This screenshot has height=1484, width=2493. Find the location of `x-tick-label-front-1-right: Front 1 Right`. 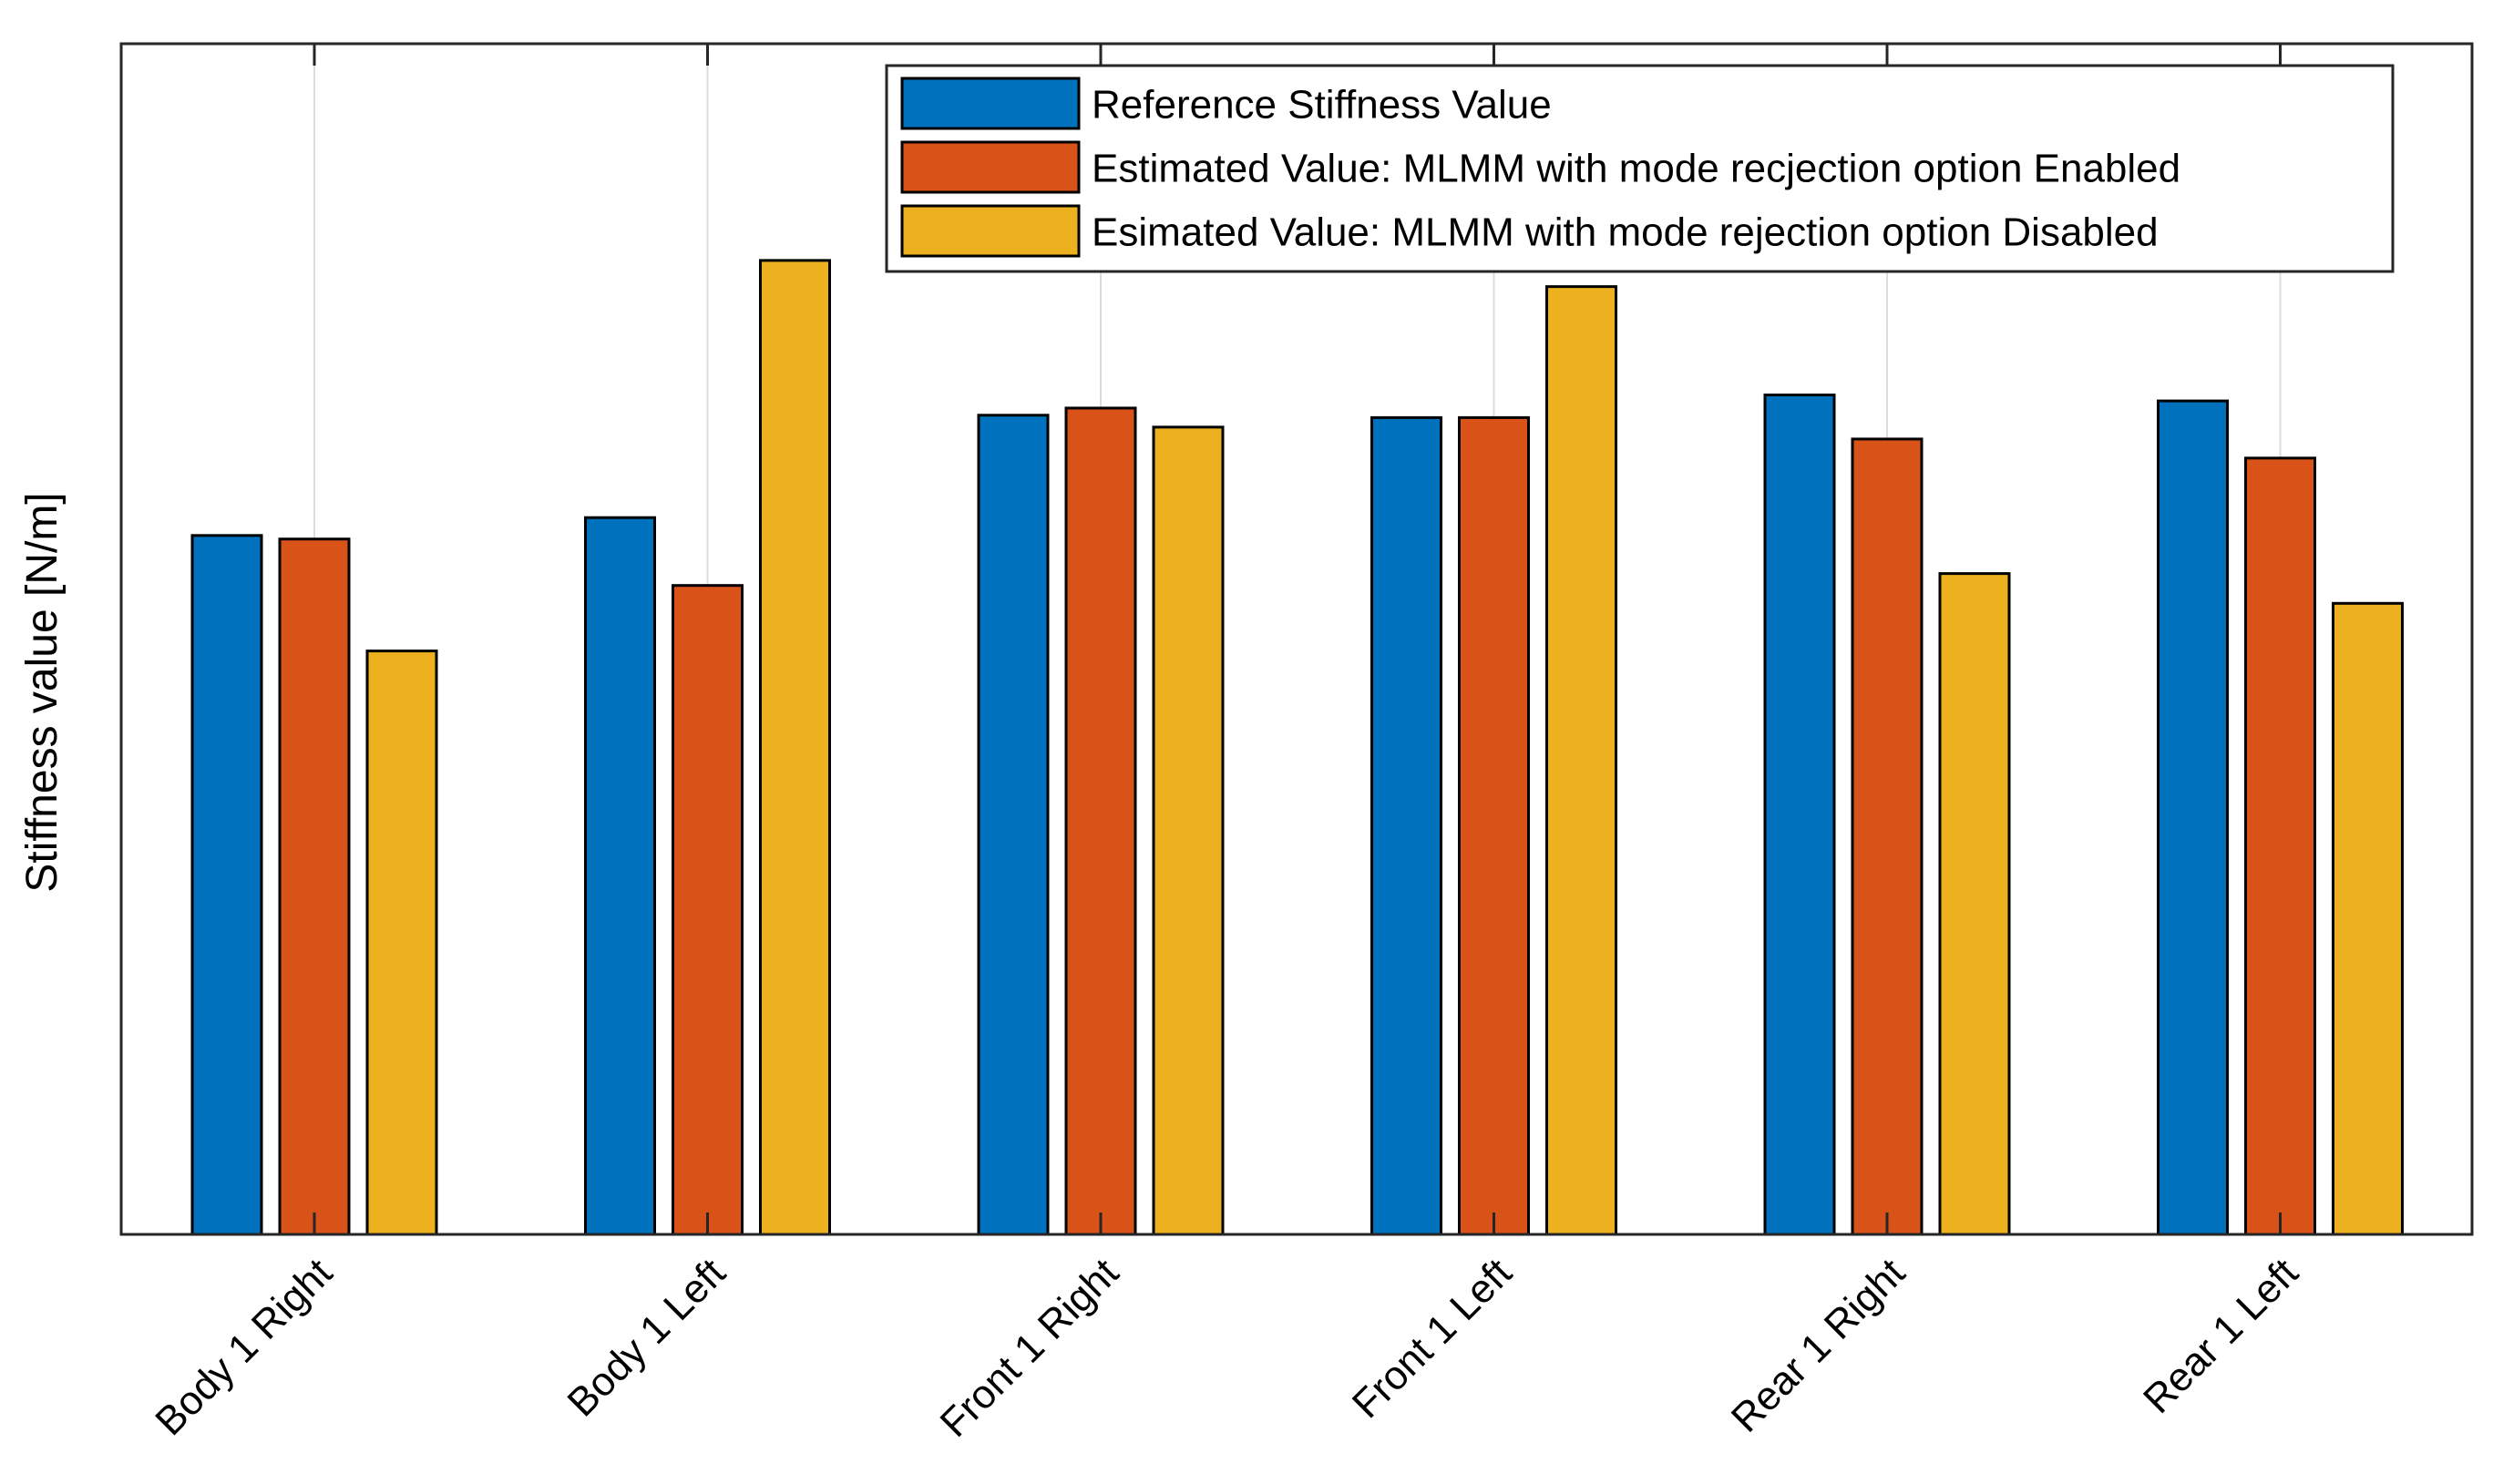

x-tick-label-front-1-right: Front 1 Right is located at coordinates (1029, 1347).